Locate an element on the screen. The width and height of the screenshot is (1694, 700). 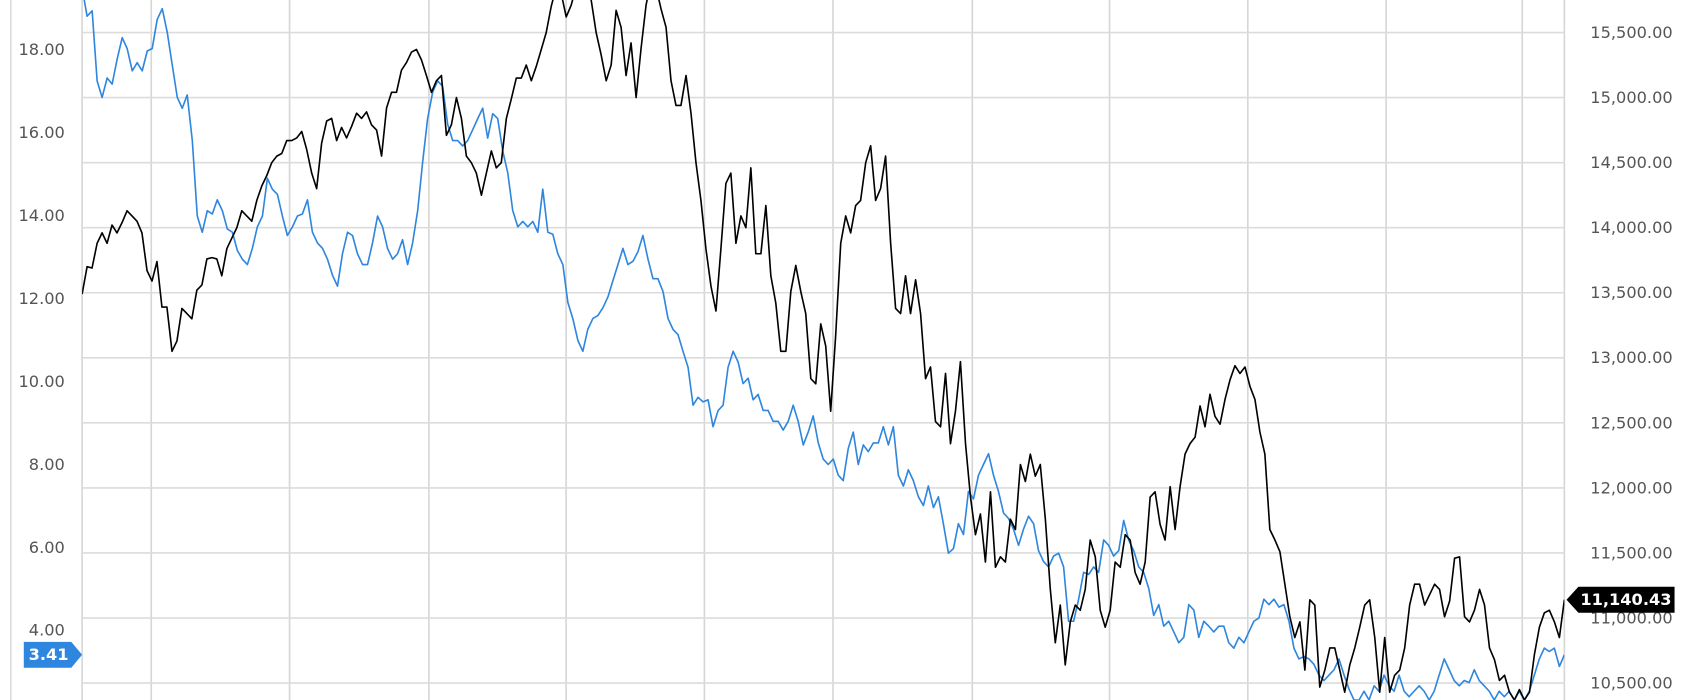
left-axis-tick-label: 12.00 is located at coordinates (41, 298).